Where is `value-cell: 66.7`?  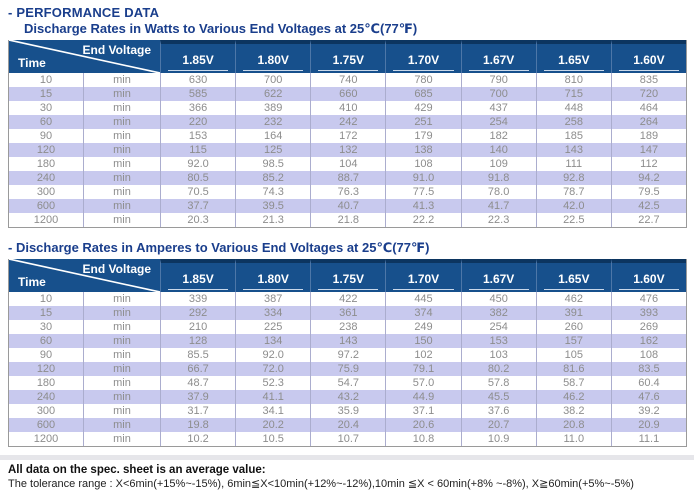 value-cell: 66.7 is located at coordinates (198, 369).